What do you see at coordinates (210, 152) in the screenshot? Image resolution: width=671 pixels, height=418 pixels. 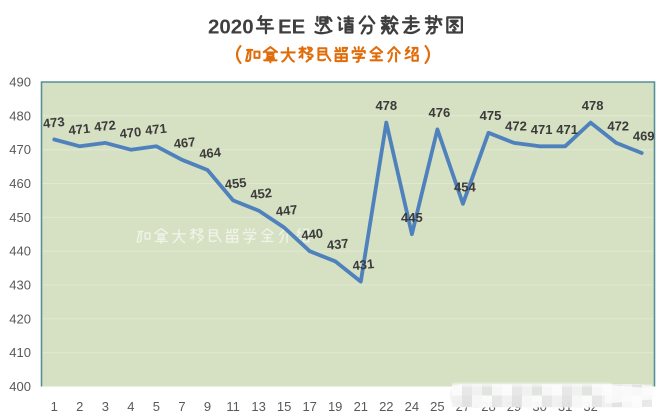 I see `svg-text: 464` at bounding box center [210, 152].